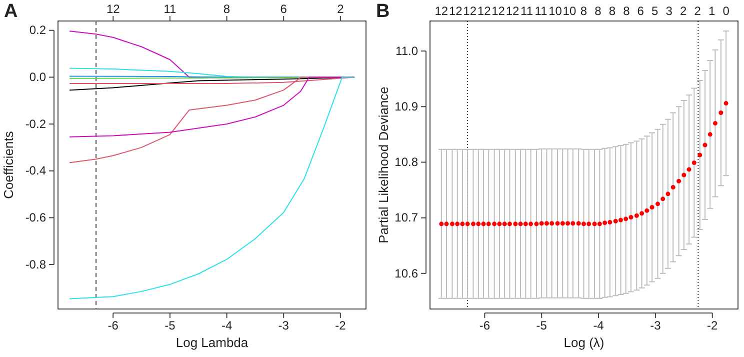  I want to click on y-tick-label: 10.6, so click(406, 273).